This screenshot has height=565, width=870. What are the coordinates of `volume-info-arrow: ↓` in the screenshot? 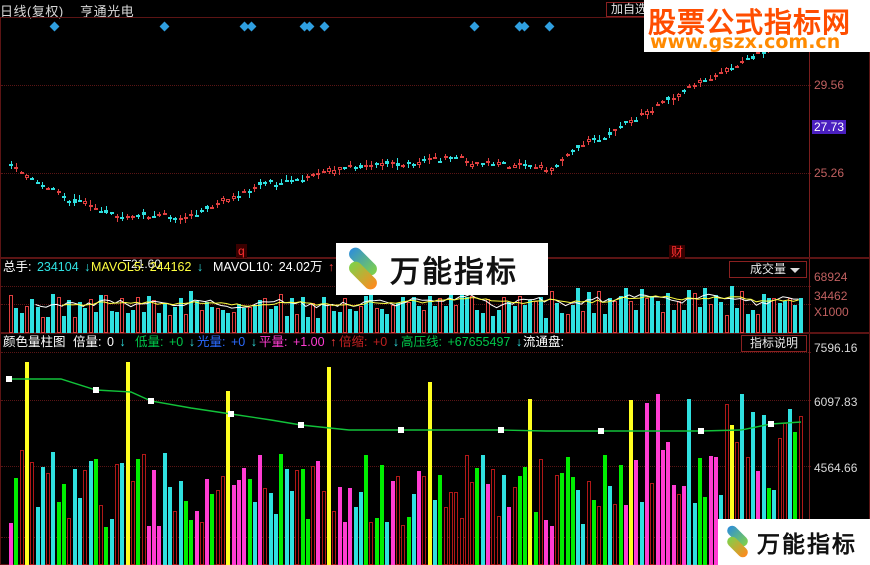 It's located at (87, 267).